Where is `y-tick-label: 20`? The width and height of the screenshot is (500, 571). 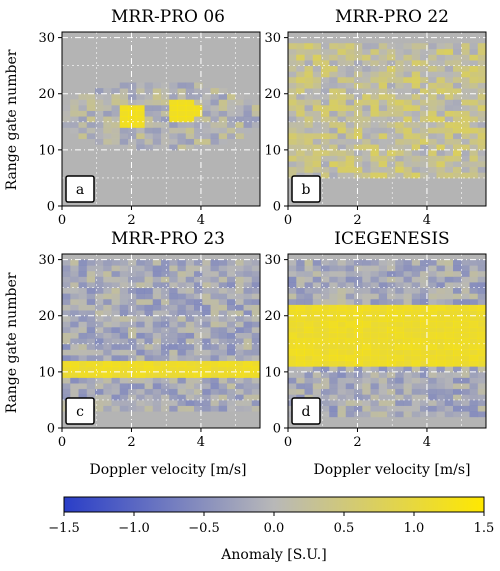
y-tick-label: 20 is located at coordinates (272, 94).